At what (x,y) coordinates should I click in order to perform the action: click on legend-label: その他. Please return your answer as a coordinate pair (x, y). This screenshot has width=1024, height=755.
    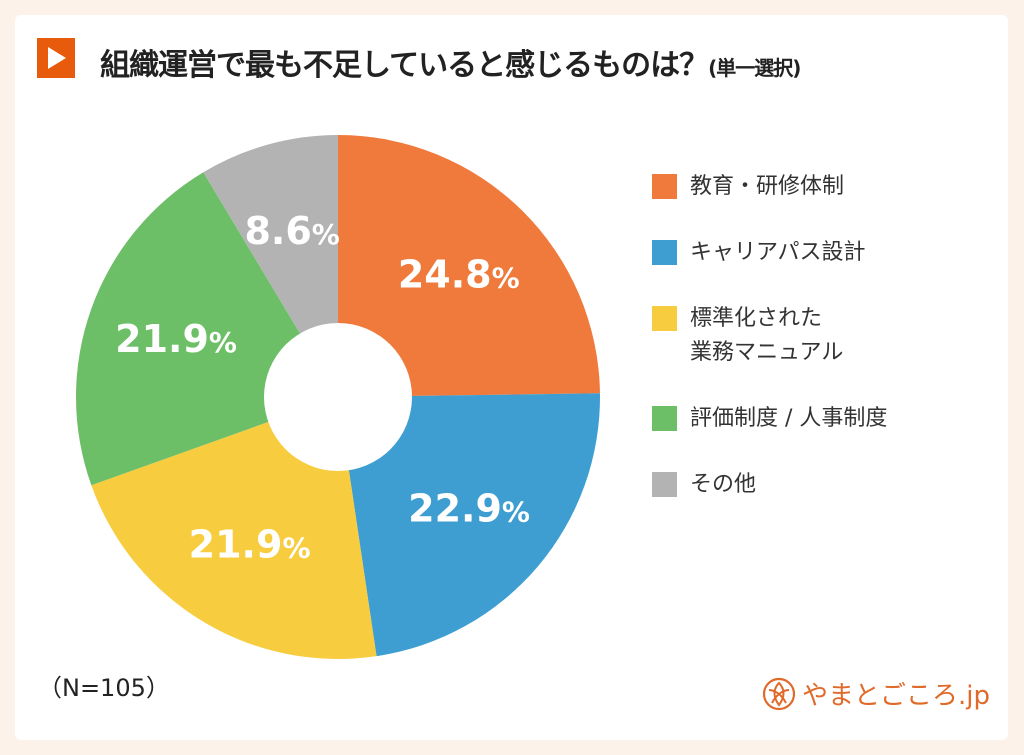
    Looking at the image, I should click on (723, 484).